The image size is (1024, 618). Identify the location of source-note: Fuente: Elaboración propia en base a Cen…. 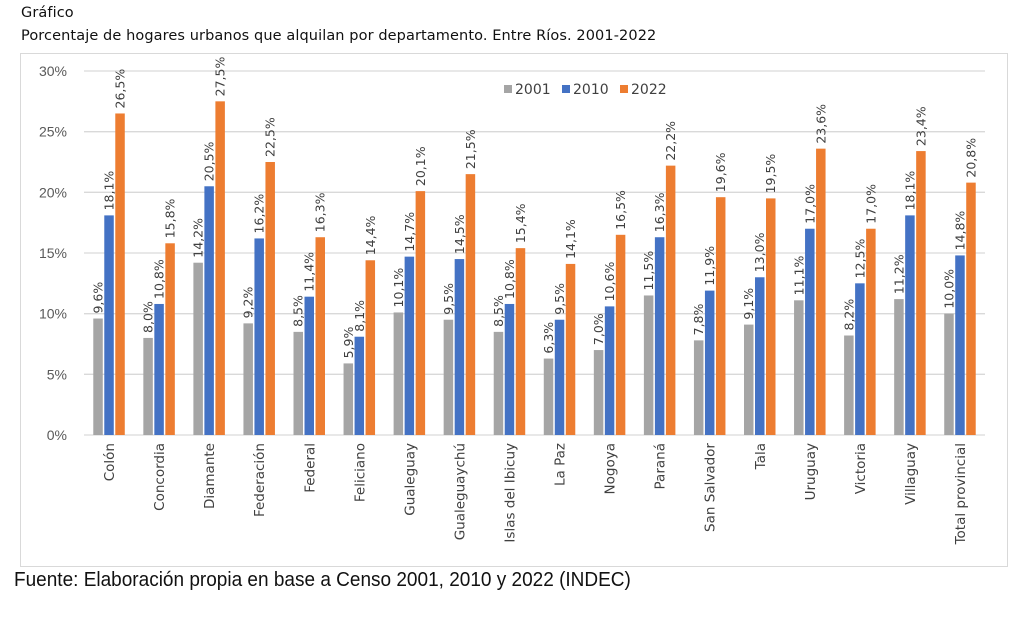
(322, 580).